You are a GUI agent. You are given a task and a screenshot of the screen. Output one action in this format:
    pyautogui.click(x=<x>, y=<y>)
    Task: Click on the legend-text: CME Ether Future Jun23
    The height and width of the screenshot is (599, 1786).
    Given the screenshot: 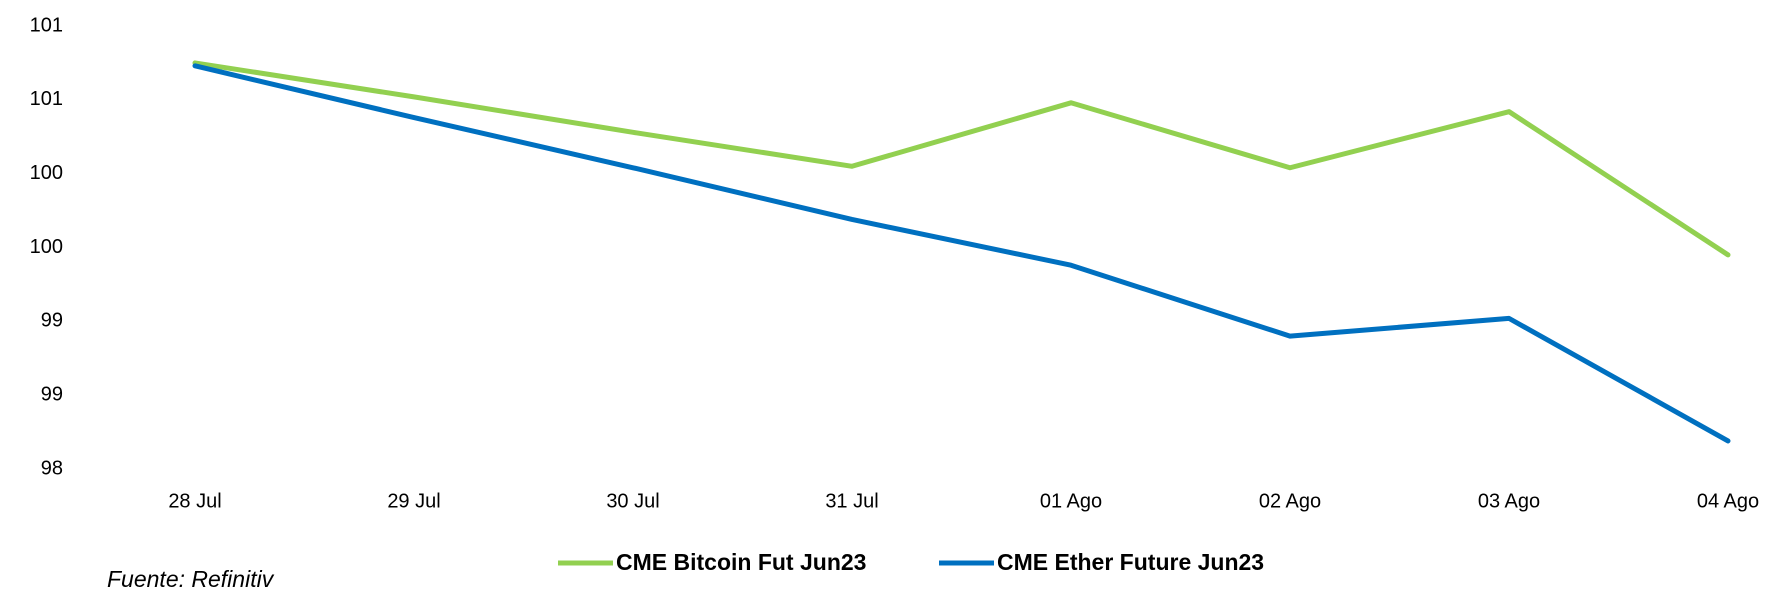 What is the action you would take?
    pyautogui.click(x=1130, y=562)
    